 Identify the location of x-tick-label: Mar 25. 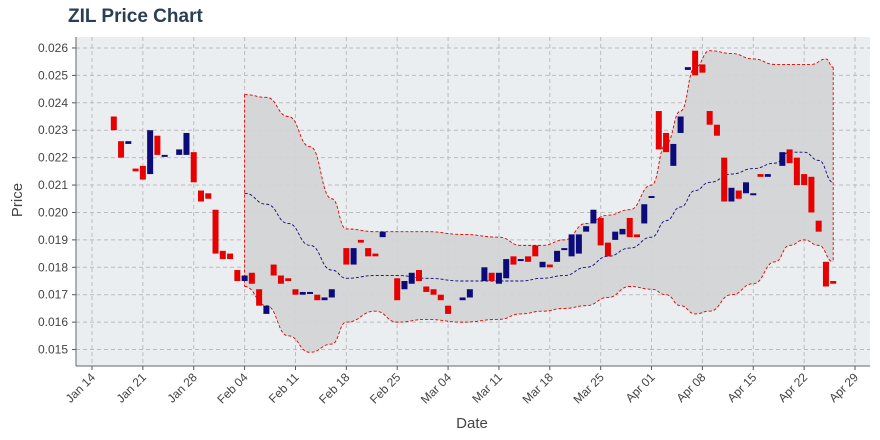
(588, 388).